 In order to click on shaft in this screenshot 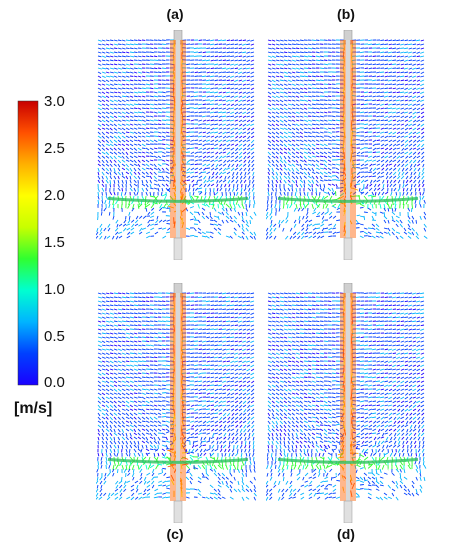, I will do `click(178, 139)`.